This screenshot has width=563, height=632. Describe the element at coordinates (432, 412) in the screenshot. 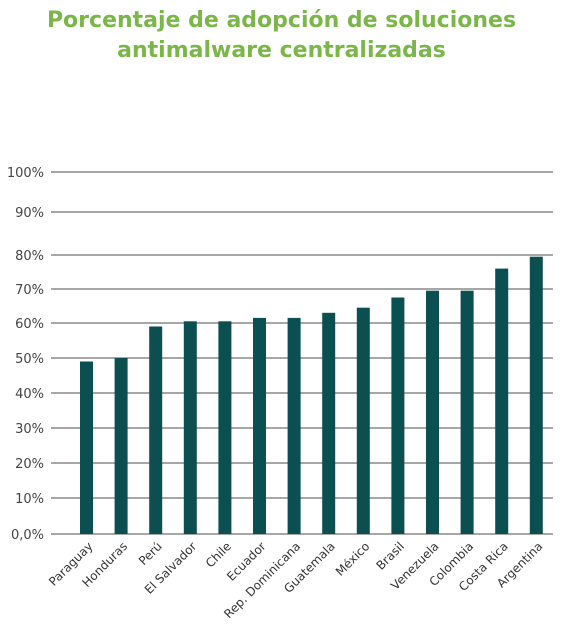

I see `bar-venezuela` at that location.